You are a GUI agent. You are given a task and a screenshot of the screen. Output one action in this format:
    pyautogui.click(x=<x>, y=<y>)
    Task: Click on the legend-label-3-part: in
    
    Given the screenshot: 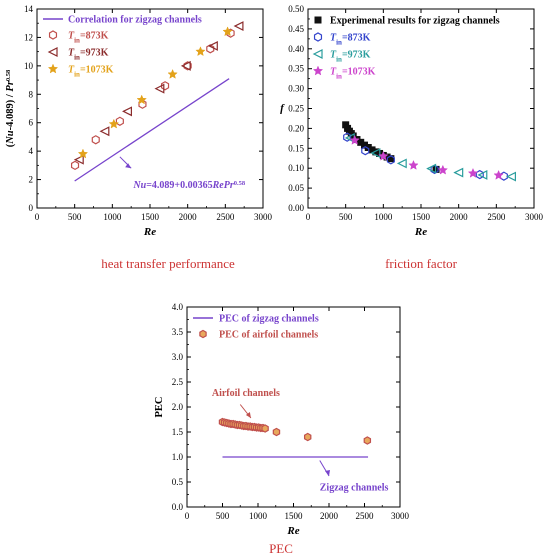 What is the action you would take?
    pyautogui.click(x=339, y=77)
    